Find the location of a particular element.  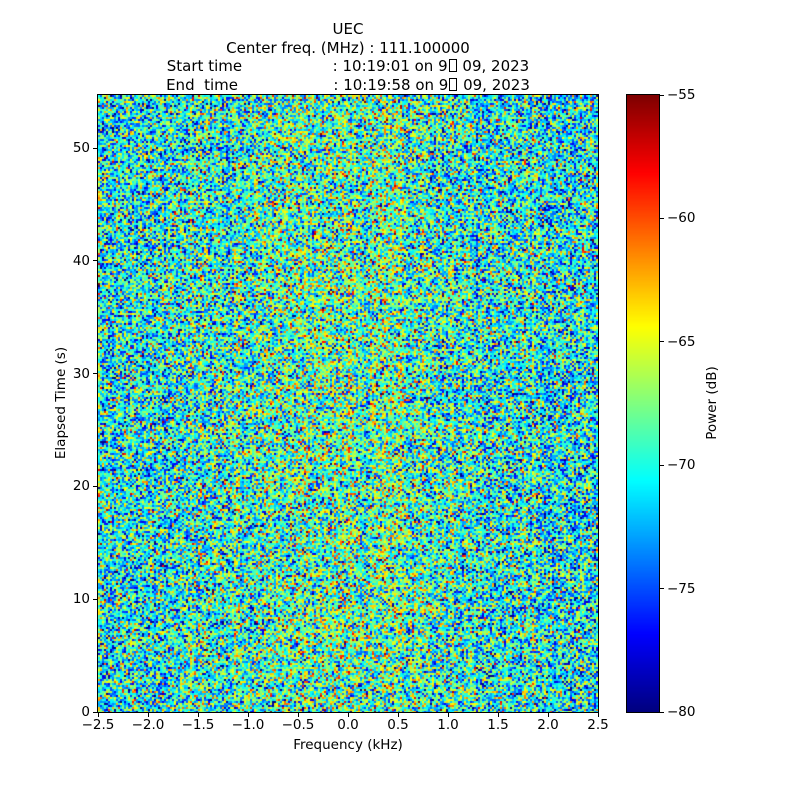

colorbar-tick-label: −65 is located at coordinates (681, 341).